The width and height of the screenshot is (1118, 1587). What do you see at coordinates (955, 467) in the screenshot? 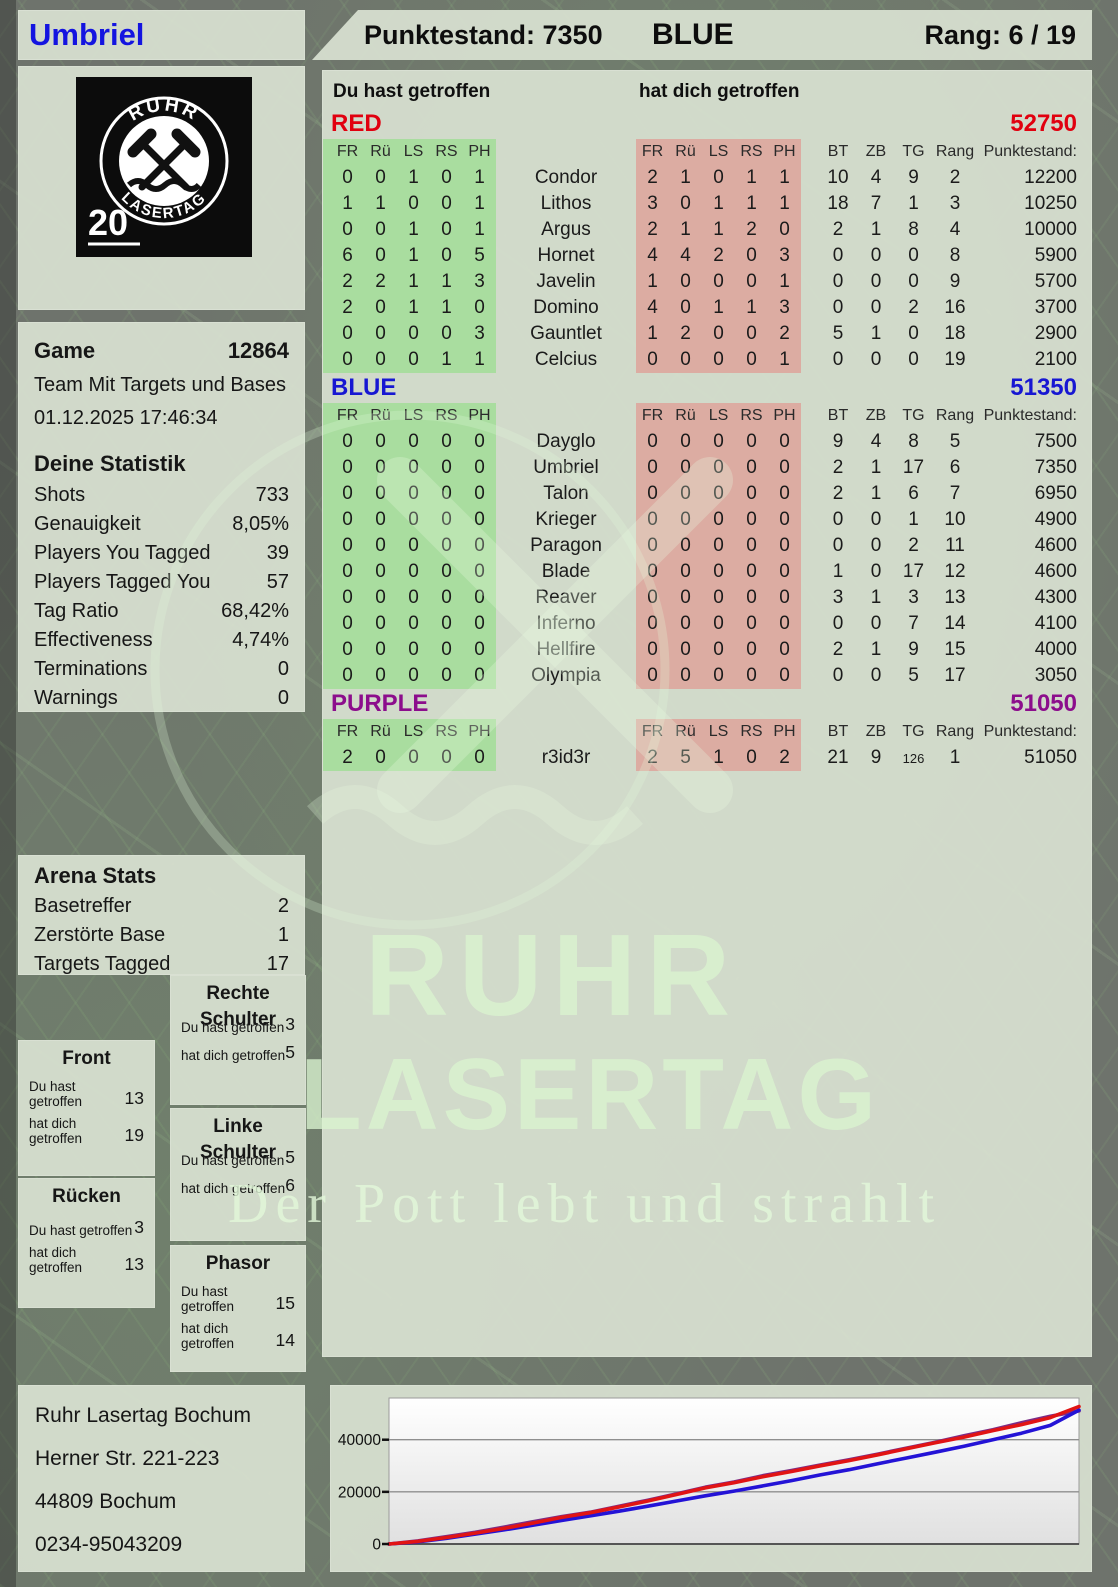
I see `rang-cell: 6` at bounding box center [955, 467].